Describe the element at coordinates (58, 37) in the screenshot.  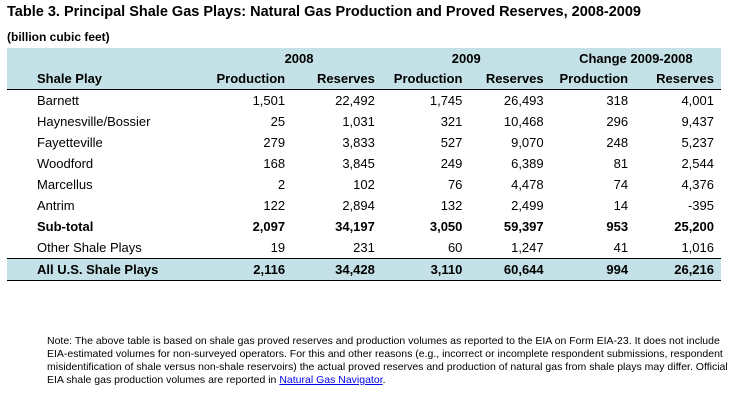
I see `table-subtitle: (billion cubic feet)` at that location.